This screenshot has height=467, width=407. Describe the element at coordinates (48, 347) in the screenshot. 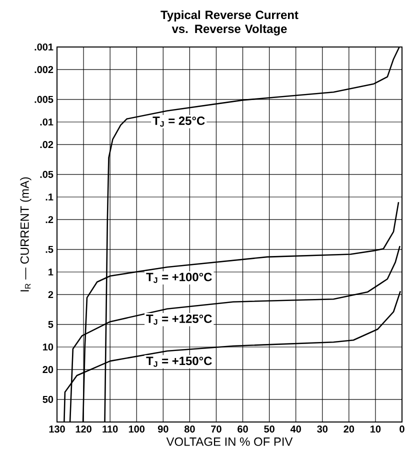

I see `y-tick-label: 10` at that location.